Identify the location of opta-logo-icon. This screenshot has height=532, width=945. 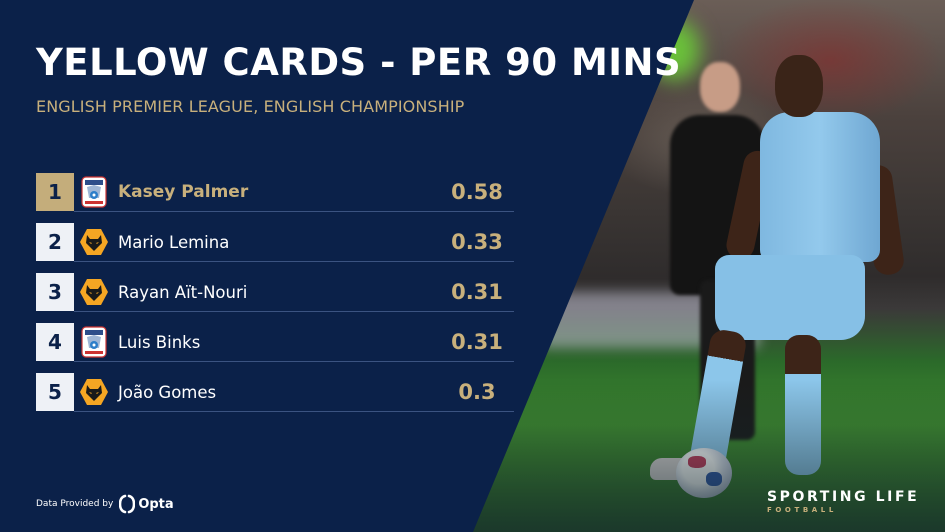
(127, 504).